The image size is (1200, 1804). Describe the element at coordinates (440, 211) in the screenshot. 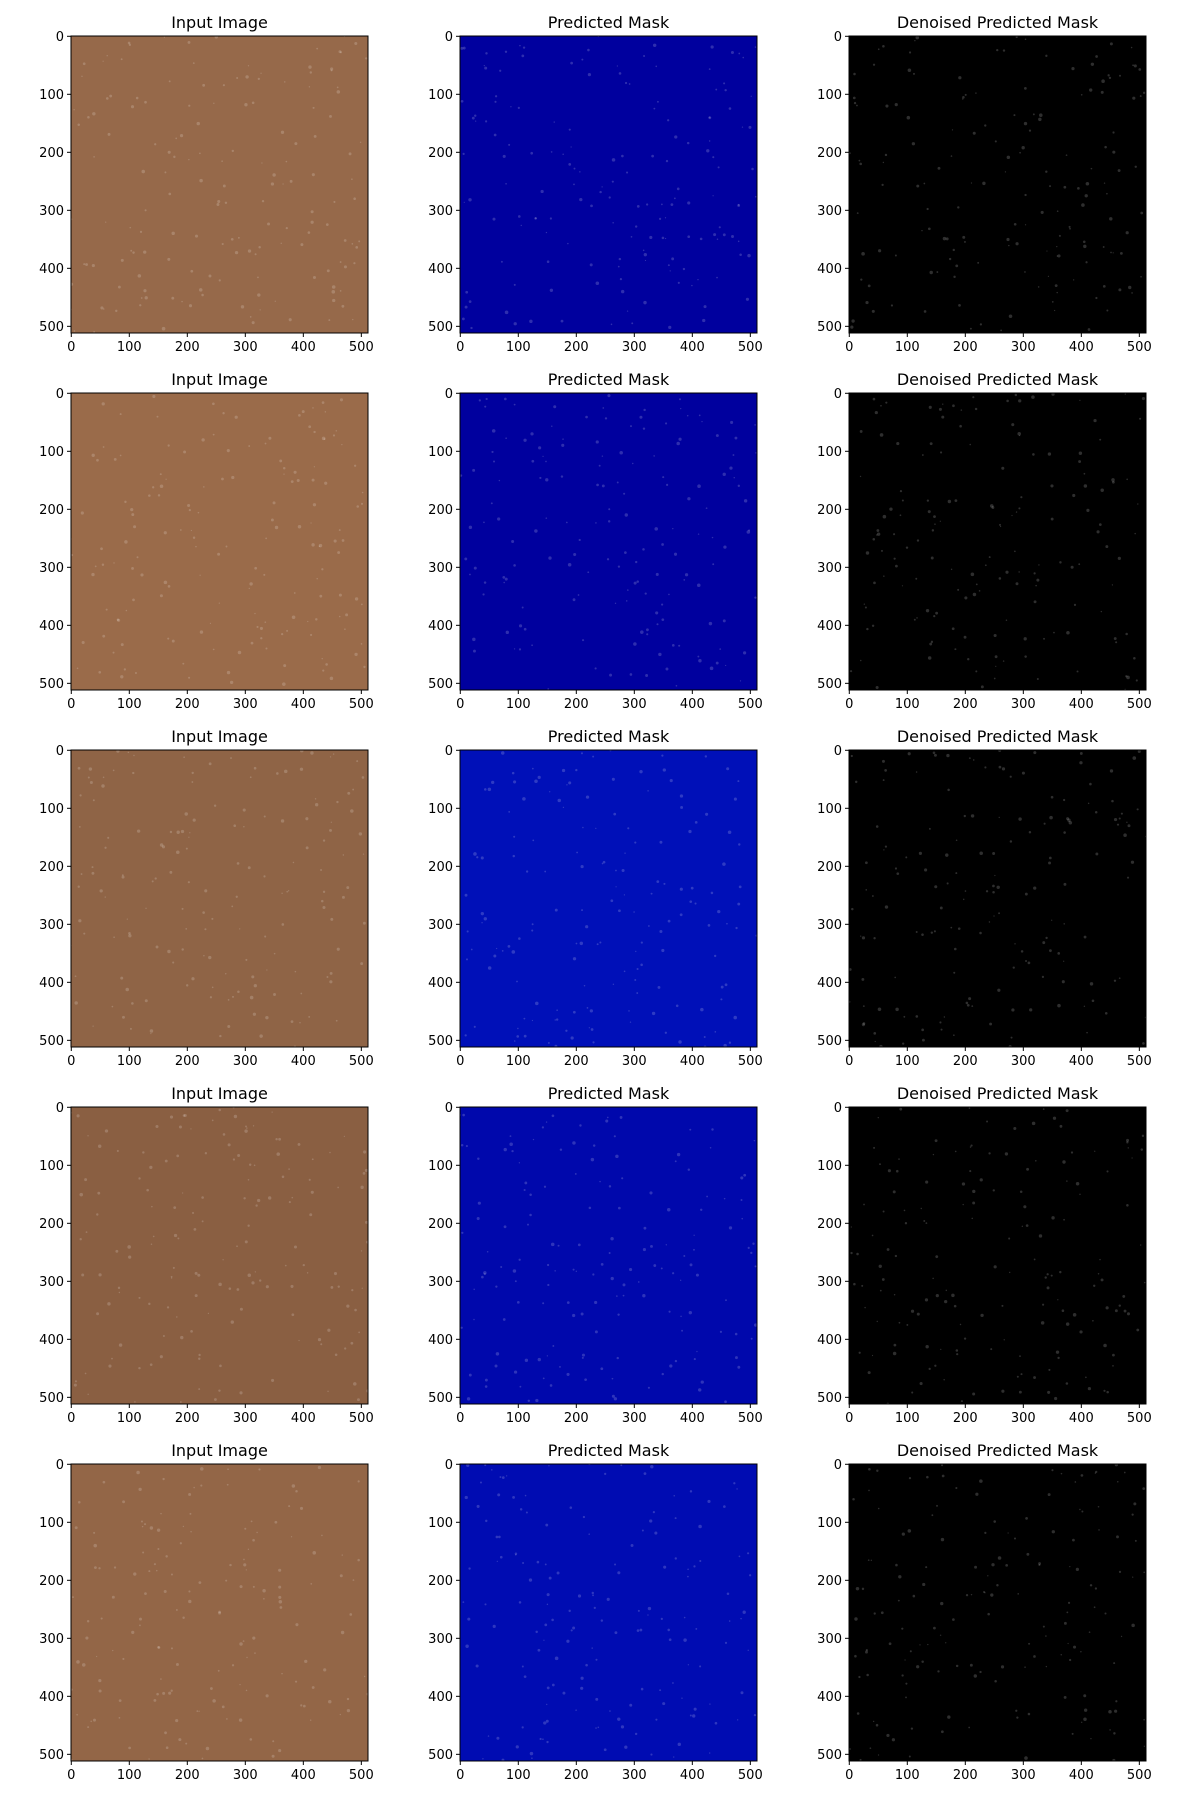

I see `y-tick-label: 300` at that location.